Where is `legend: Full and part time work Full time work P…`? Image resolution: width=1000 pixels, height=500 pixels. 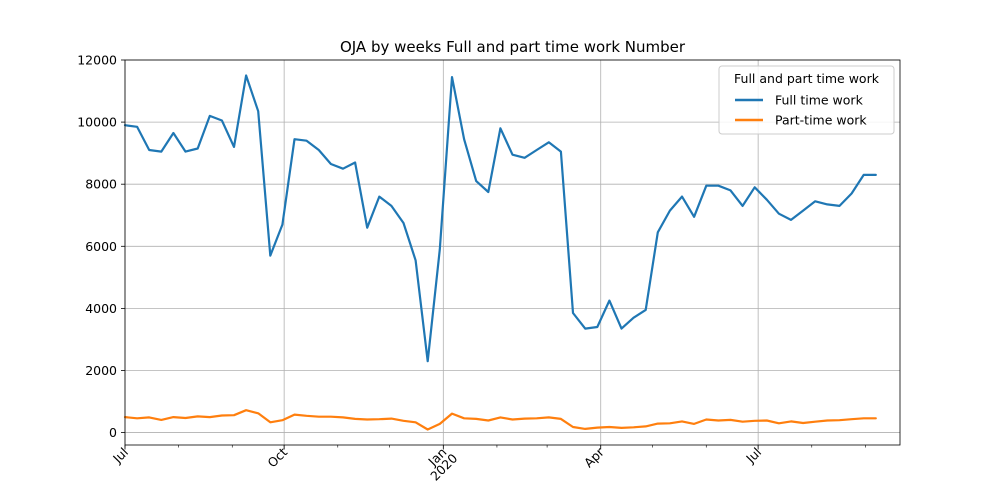 legend: Full and part time work Full time work P… is located at coordinates (806, 100).